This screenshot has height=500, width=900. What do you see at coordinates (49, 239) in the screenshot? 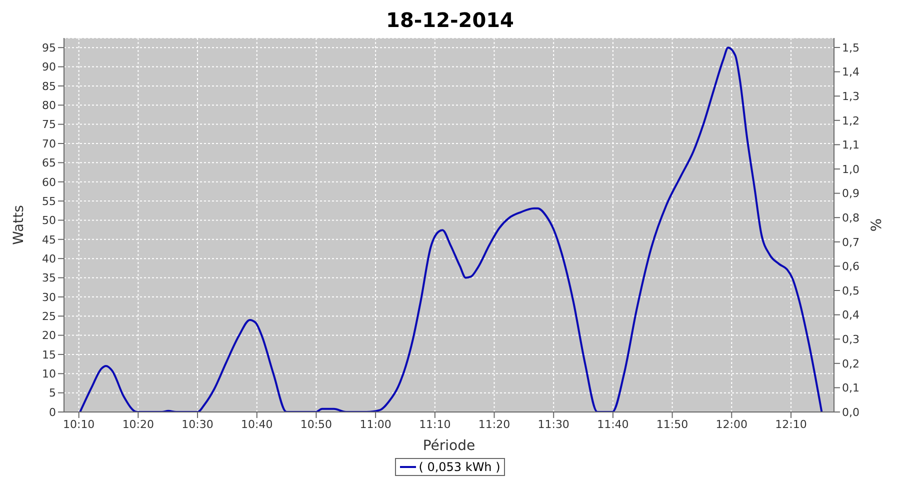
I see `y-tick-label: 45` at bounding box center [49, 239].